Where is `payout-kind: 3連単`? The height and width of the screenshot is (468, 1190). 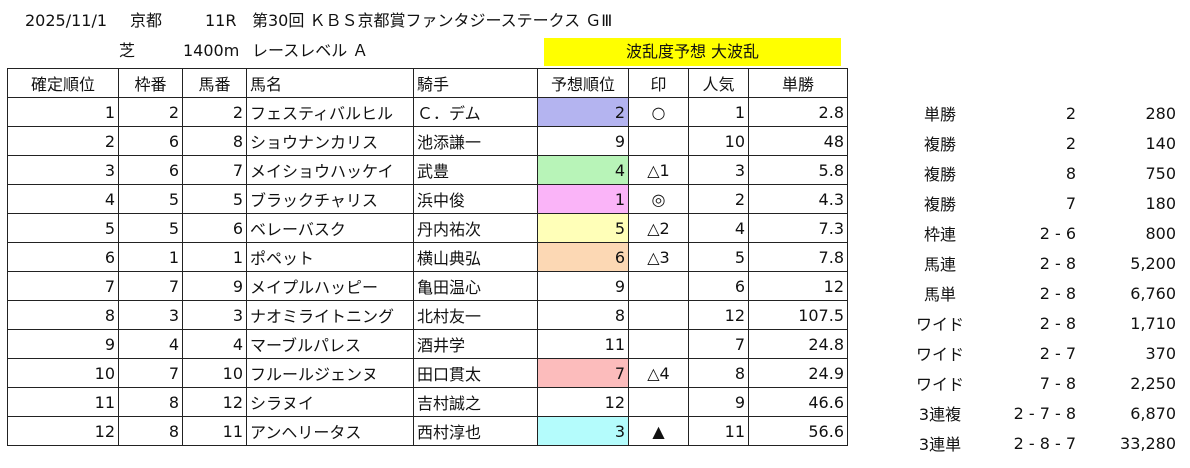
payout-kind: 3連単 is located at coordinates (940, 444).